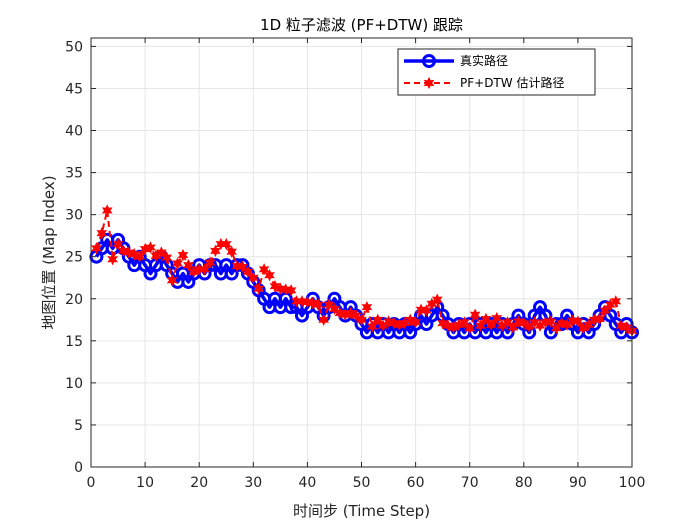 The height and width of the screenshot is (525, 700). Describe the element at coordinates (484, 60) in the screenshot. I see `legend-label: 真实路径` at that location.